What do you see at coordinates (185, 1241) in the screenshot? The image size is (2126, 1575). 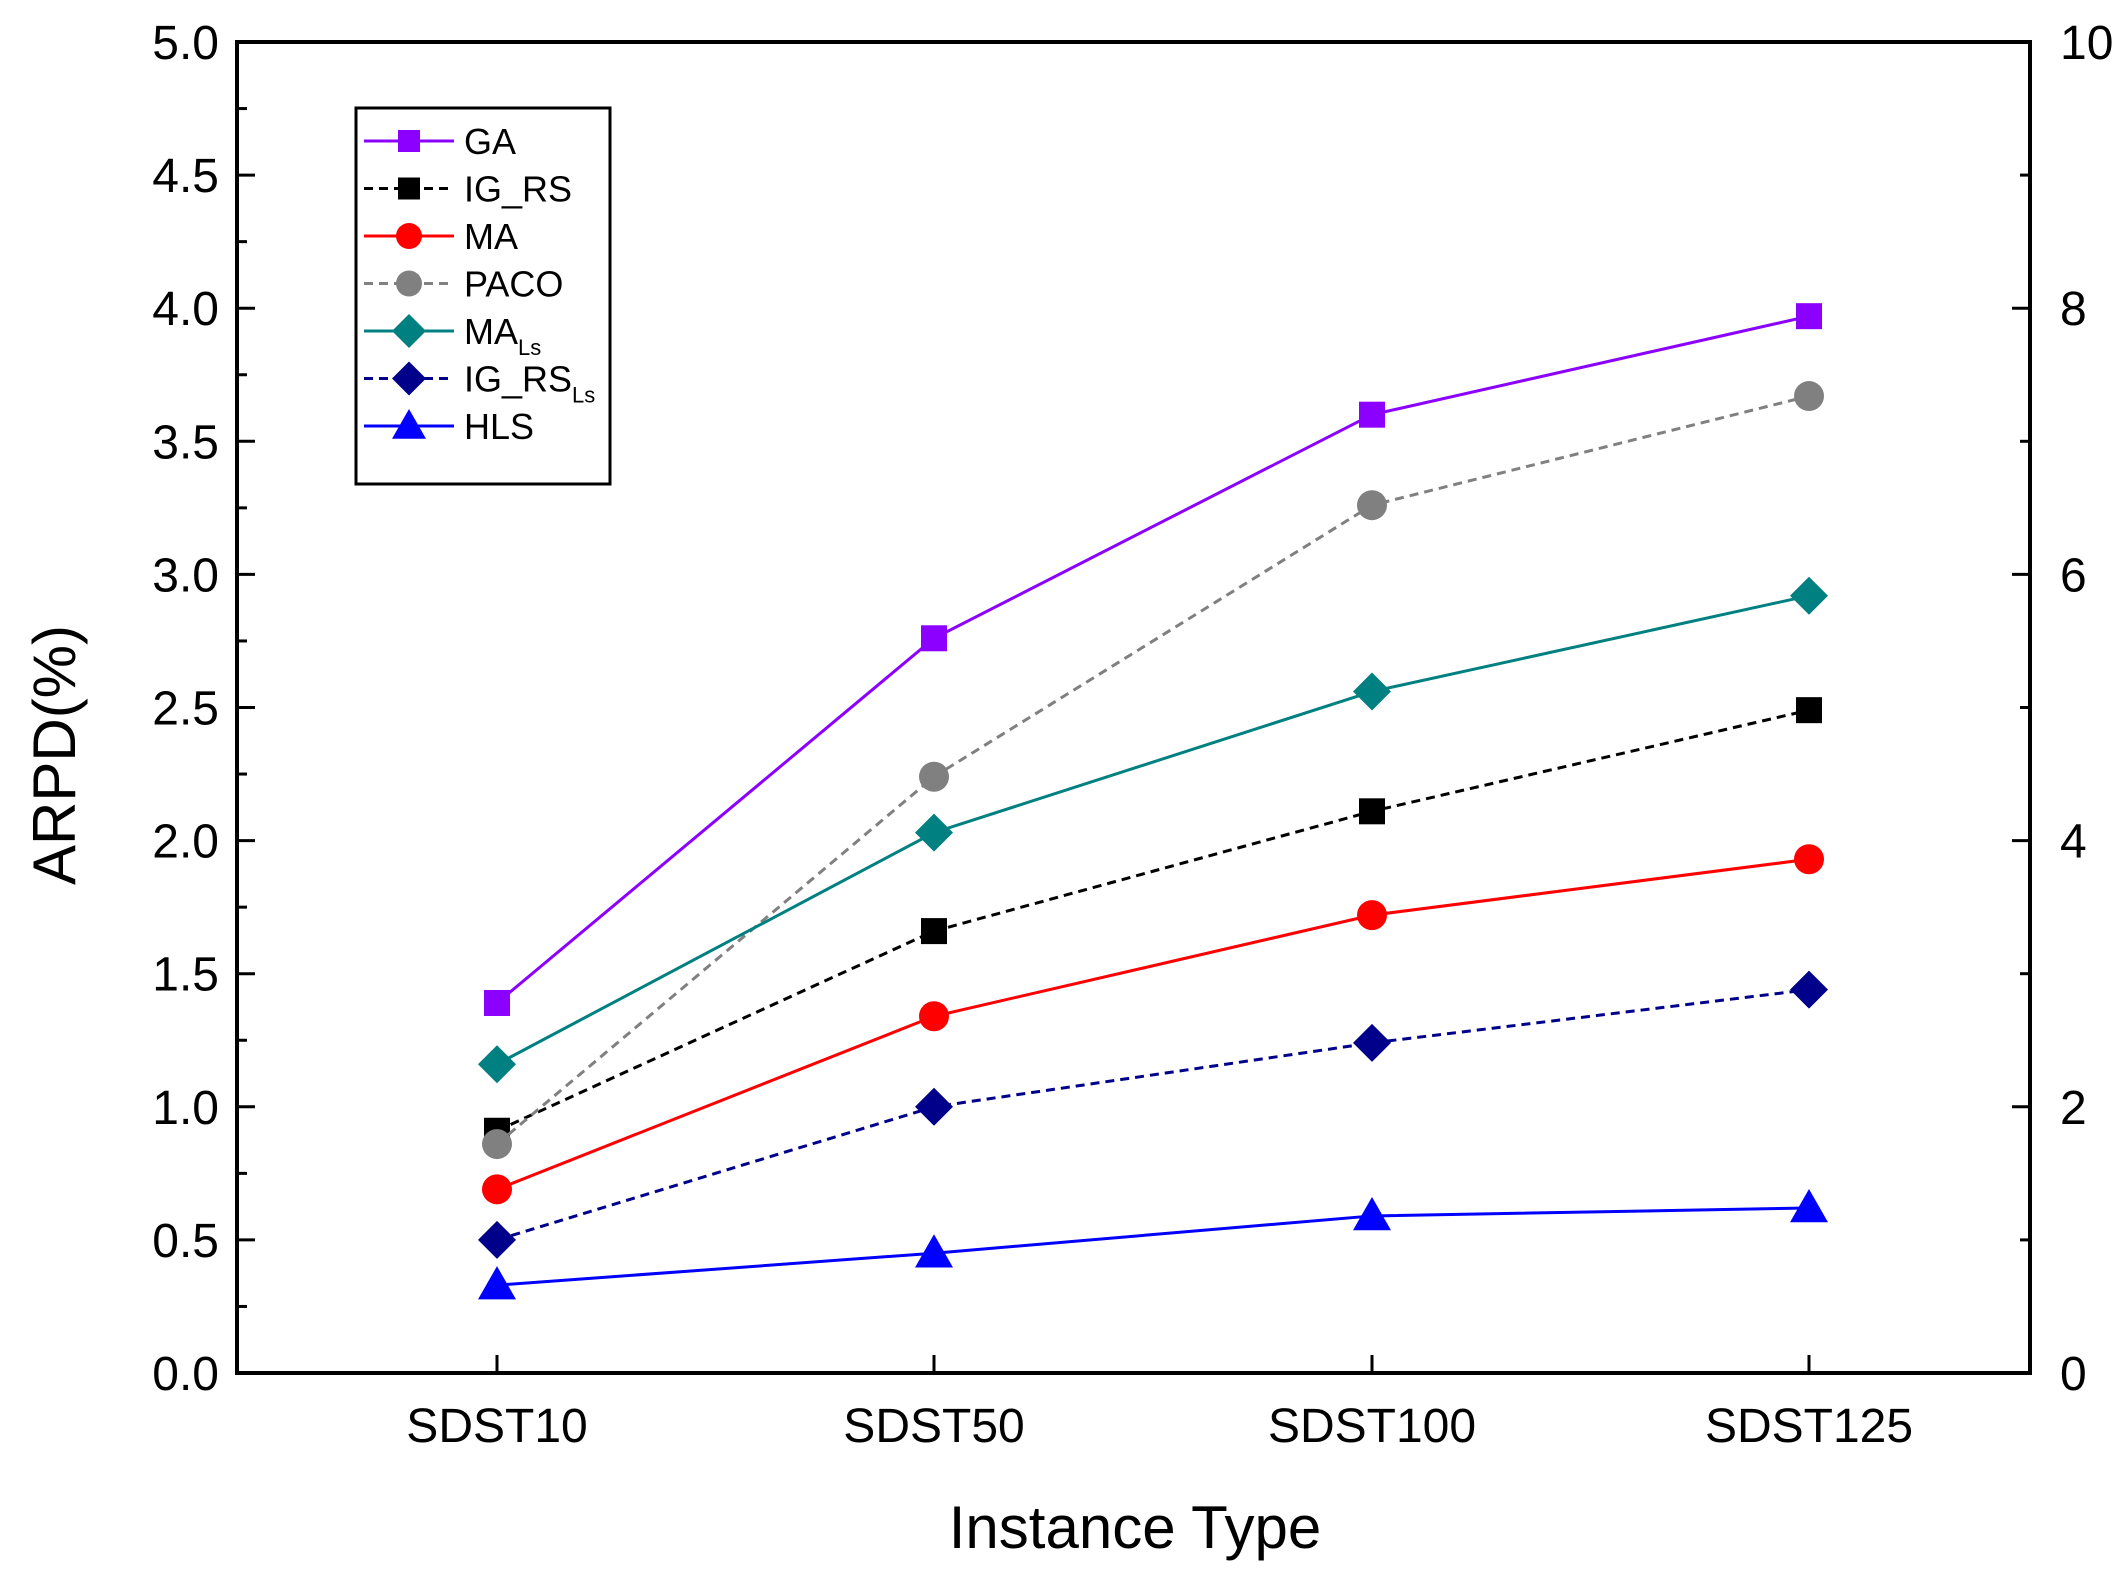 I see `y-tick-label: 0.5` at bounding box center [185, 1241].